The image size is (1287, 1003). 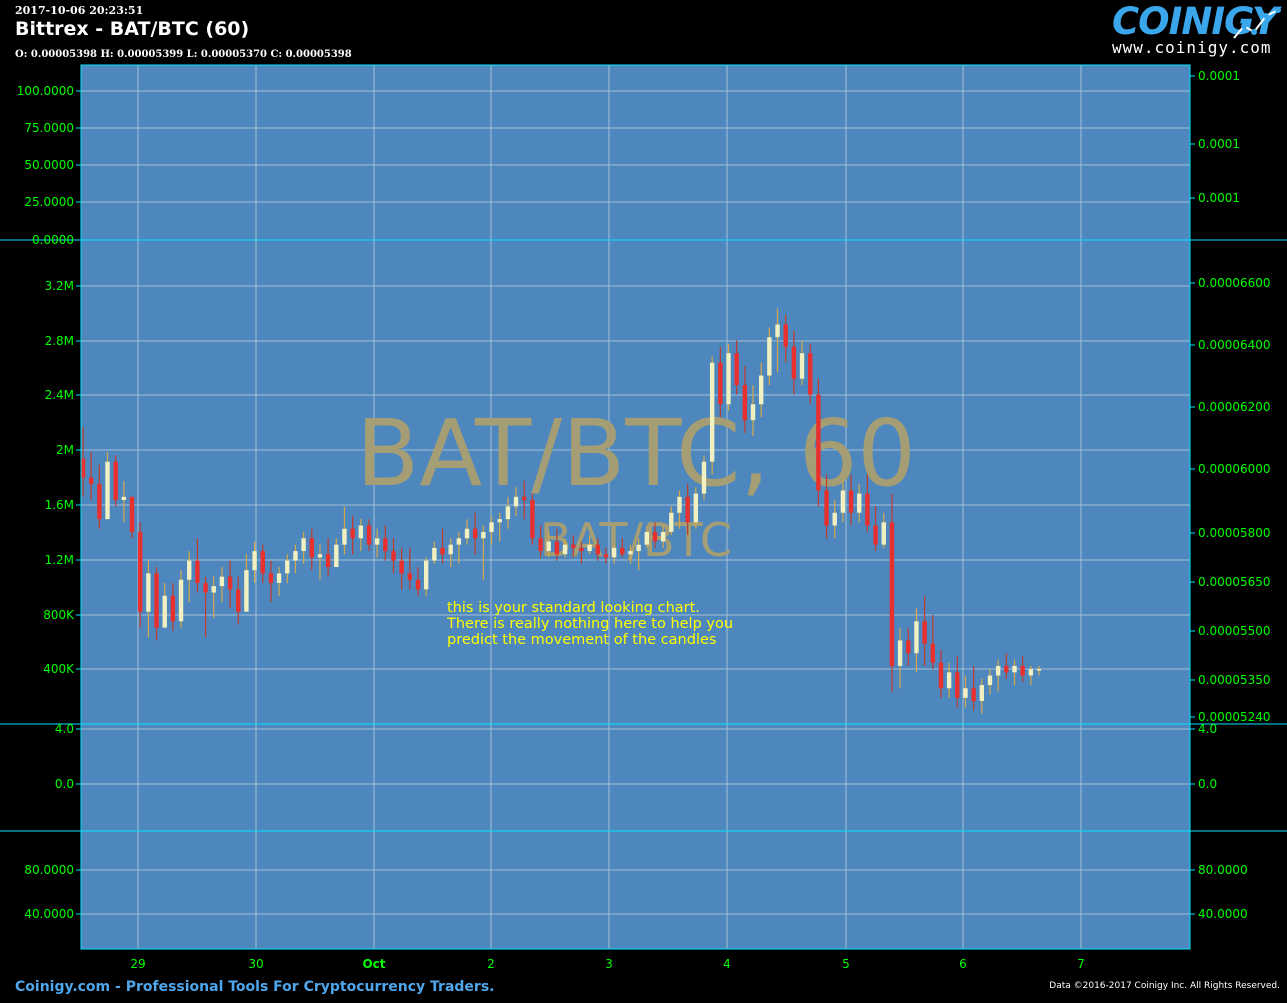 What do you see at coordinates (59, 505) in the screenshot?
I see `left-tick-label: 1.6M` at bounding box center [59, 505].